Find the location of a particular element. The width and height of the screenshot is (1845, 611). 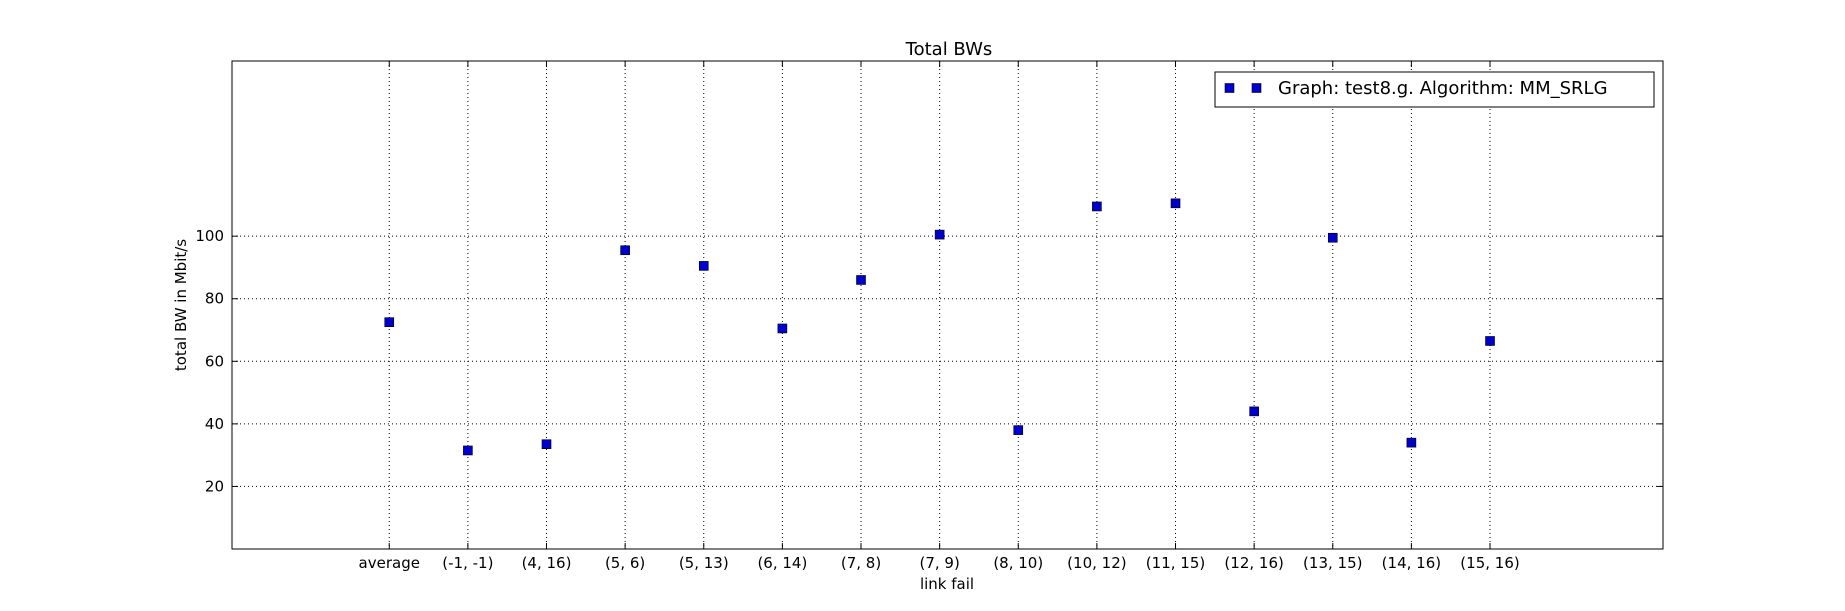

y-axis-label: total BW in Mbit/s is located at coordinates (181, 305).